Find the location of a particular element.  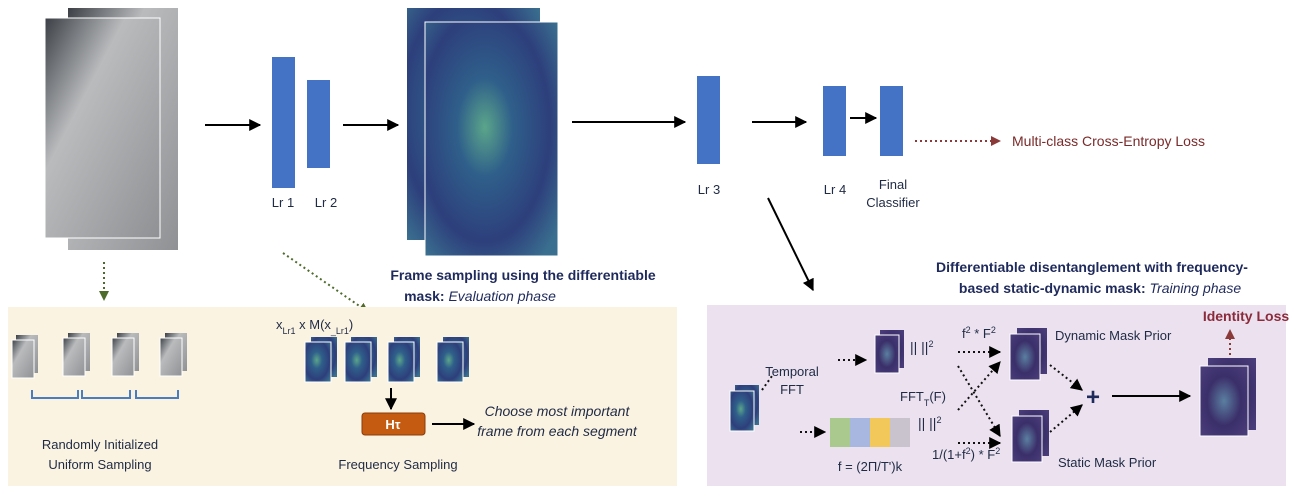

formula-part: FFT is located at coordinates (912, 396).